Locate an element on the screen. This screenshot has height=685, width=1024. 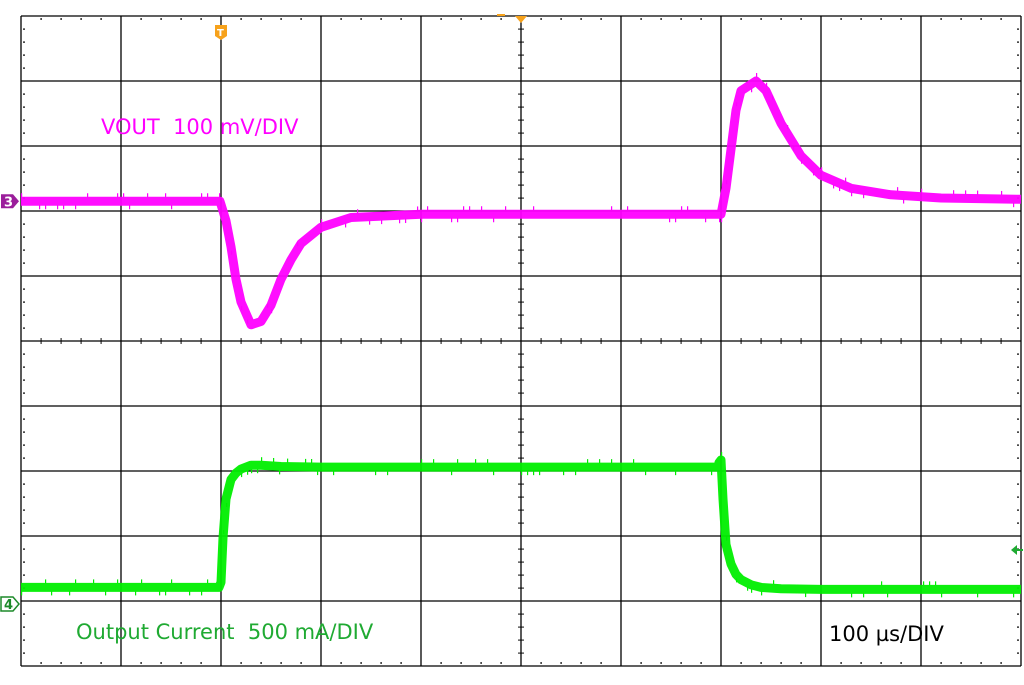
channel-4-marker: 4 is located at coordinates (10, 604).